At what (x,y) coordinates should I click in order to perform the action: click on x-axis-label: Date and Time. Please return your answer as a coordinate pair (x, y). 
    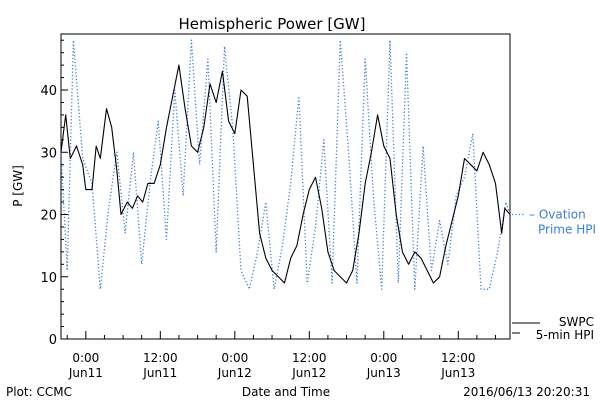
    Looking at the image, I should click on (286, 392).